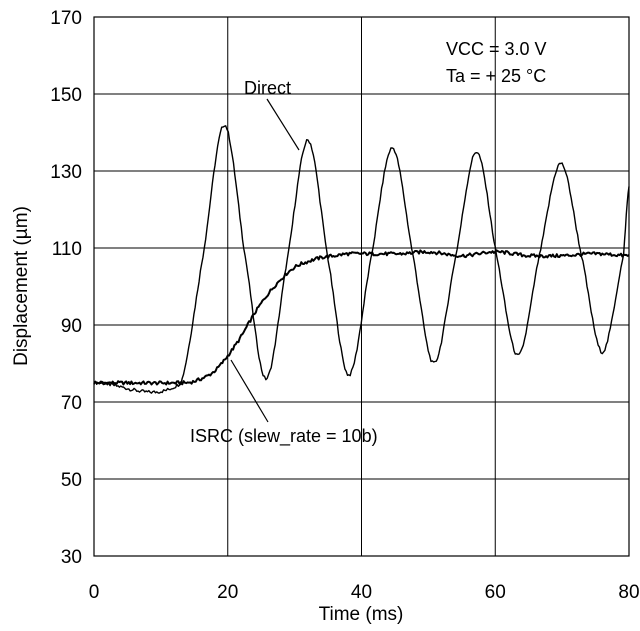 This screenshot has width=640, height=631. What do you see at coordinates (66, 172) in the screenshot?
I see `y-tick-label: 130` at bounding box center [66, 172].